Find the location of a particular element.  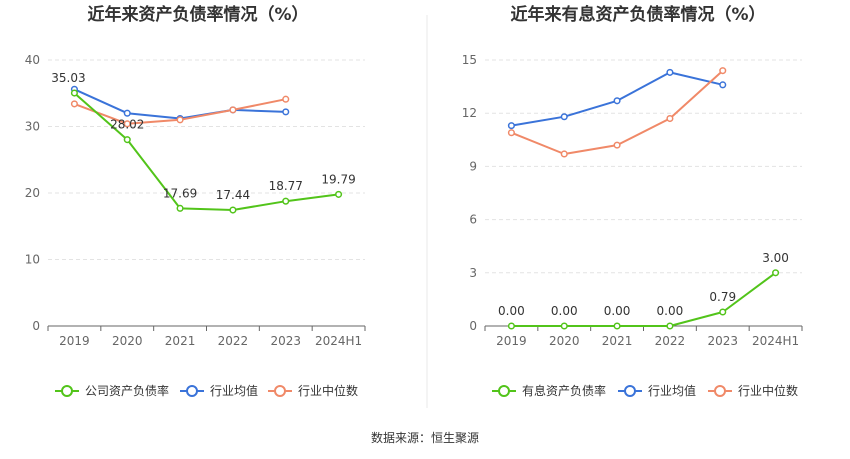

y-tick-label: 9 is located at coordinates (473, 166).